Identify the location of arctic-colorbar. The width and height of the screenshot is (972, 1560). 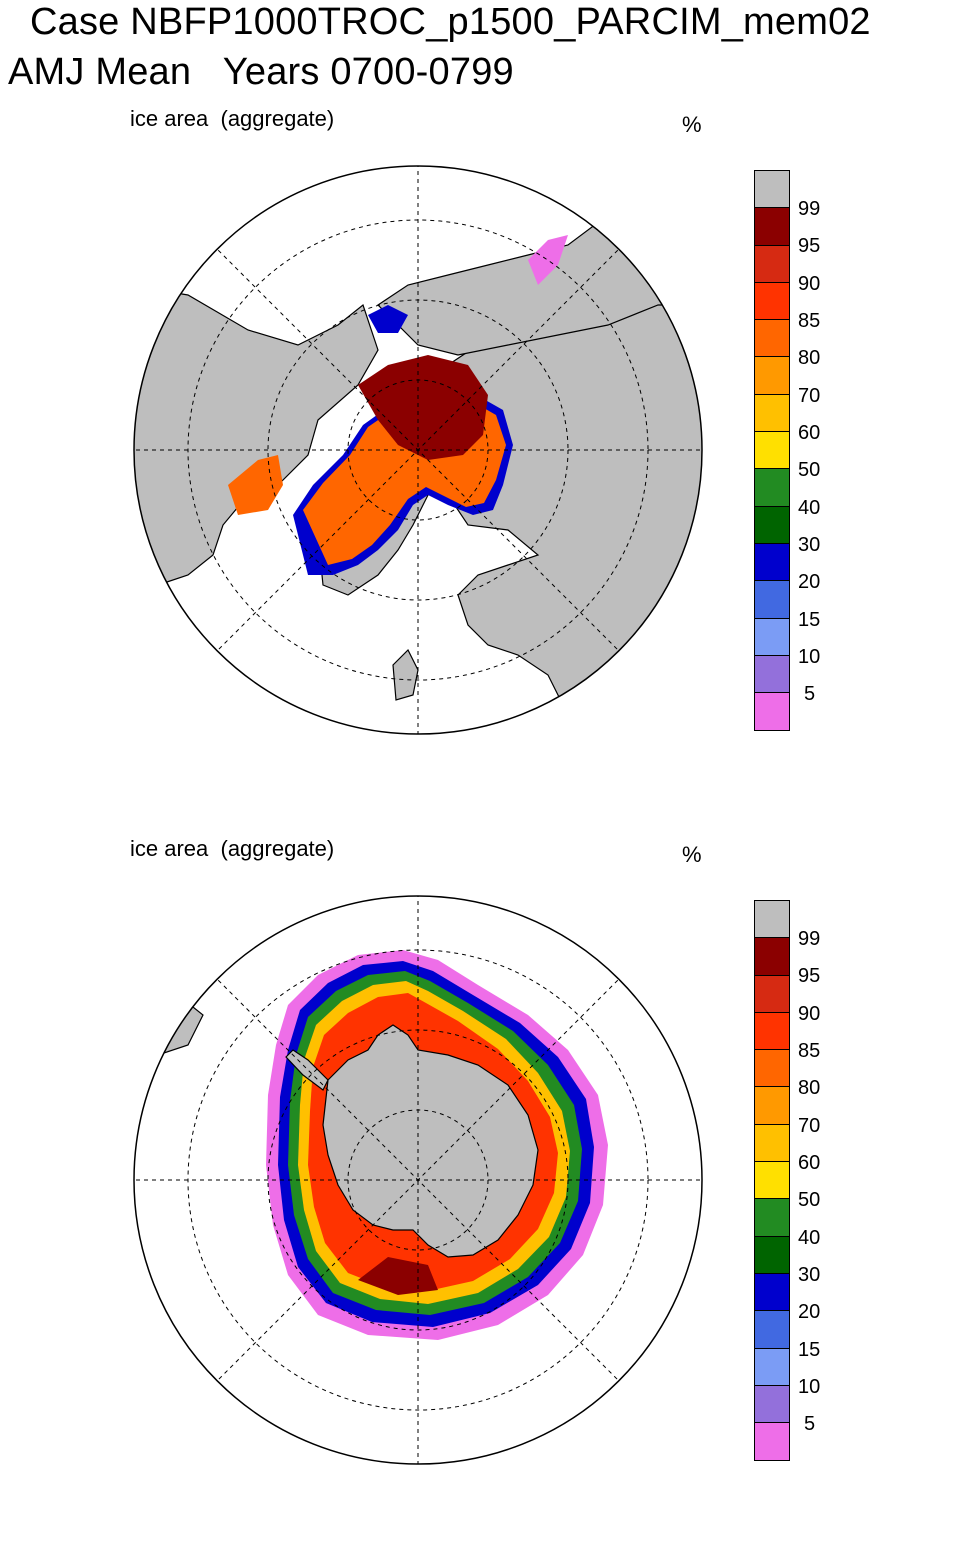
(772, 451).